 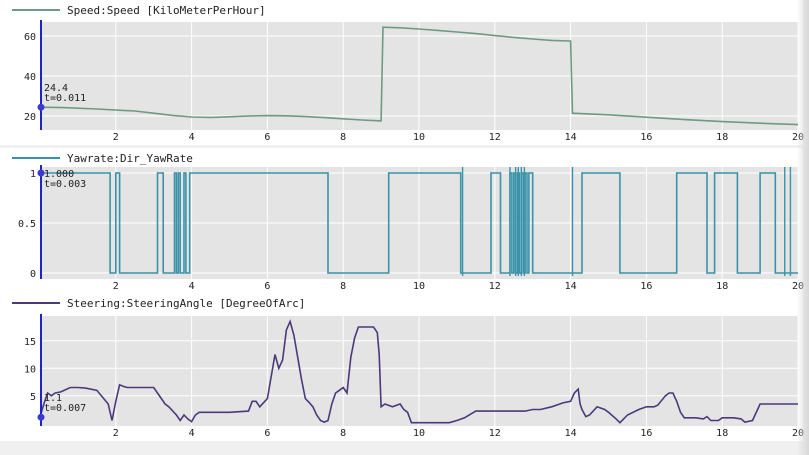 I want to click on cursor-value: 1.1, so click(x=53, y=398).